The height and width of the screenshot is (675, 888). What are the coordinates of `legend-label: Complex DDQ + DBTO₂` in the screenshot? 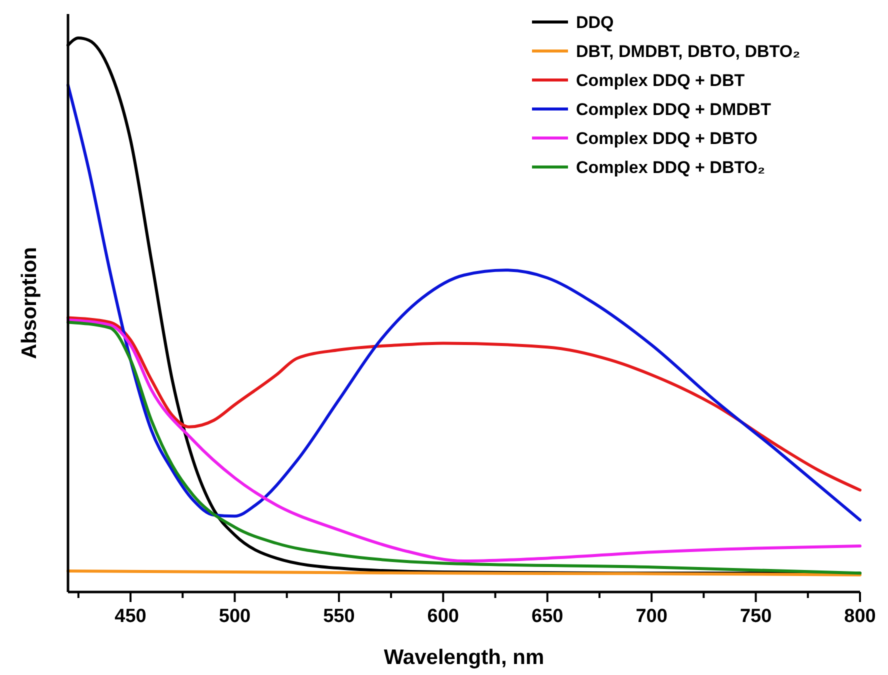 It's located at (671, 167).